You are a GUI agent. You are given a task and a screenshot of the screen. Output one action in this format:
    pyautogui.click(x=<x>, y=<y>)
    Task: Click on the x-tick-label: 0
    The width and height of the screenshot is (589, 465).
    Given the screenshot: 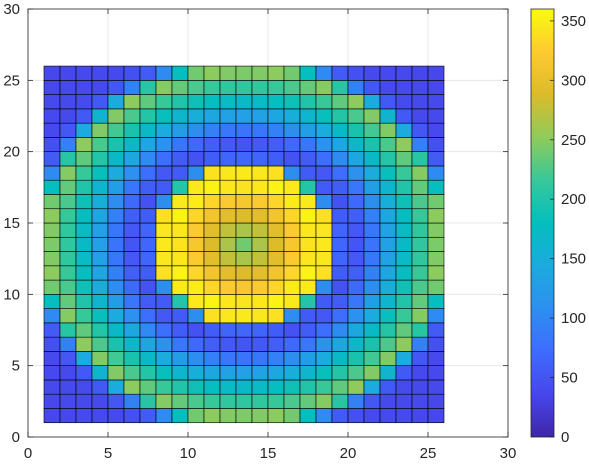 What is the action you would take?
    pyautogui.click(x=28, y=453)
    